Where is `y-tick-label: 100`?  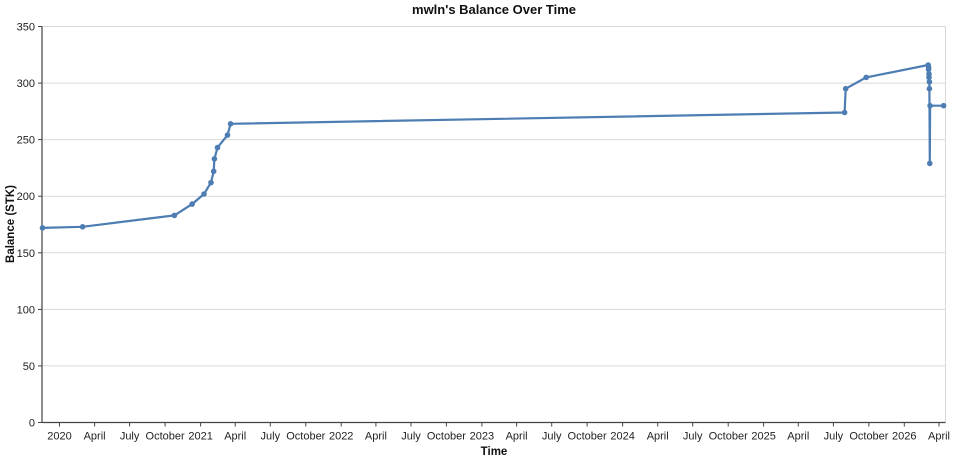
y-tick-label: 100 is located at coordinates (26, 310).